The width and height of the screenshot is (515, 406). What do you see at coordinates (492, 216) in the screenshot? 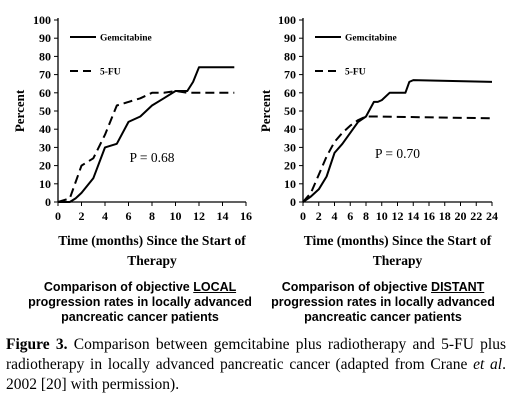
I see `x-tick-label: 24` at bounding box center [492, 216].